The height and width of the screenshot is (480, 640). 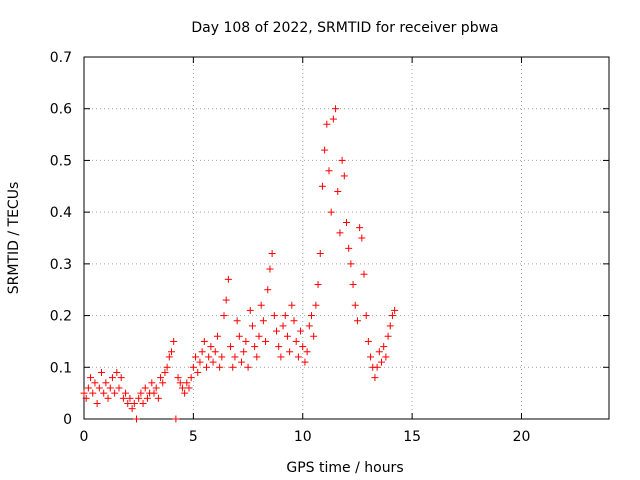 I want to click on x-tick-label: 15, so click(x=412, y=437).